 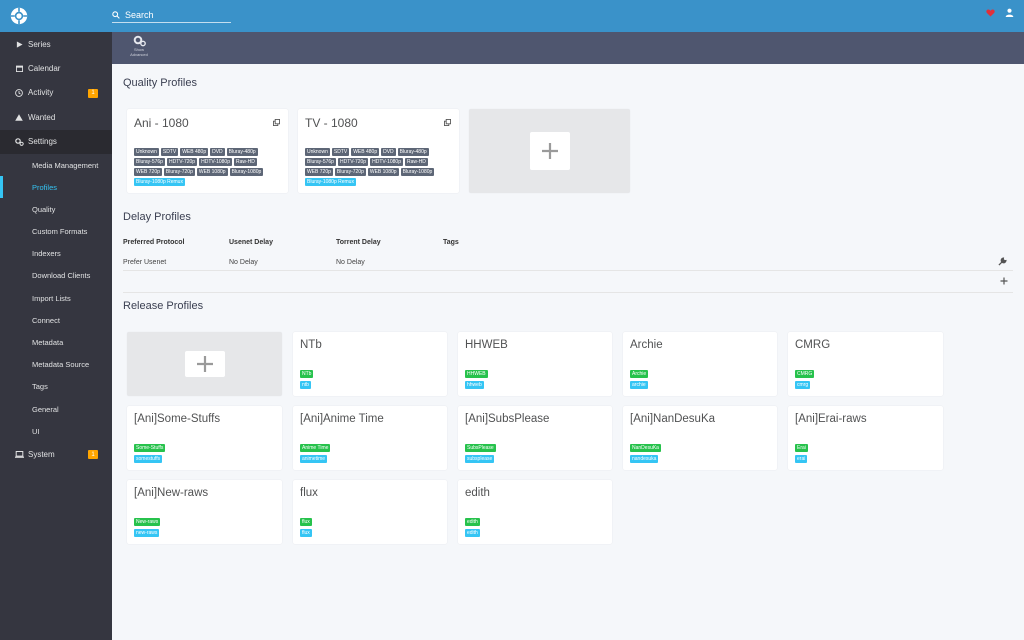 I want to click on sidebar-item-series: Series, so click(x=56, y=44).